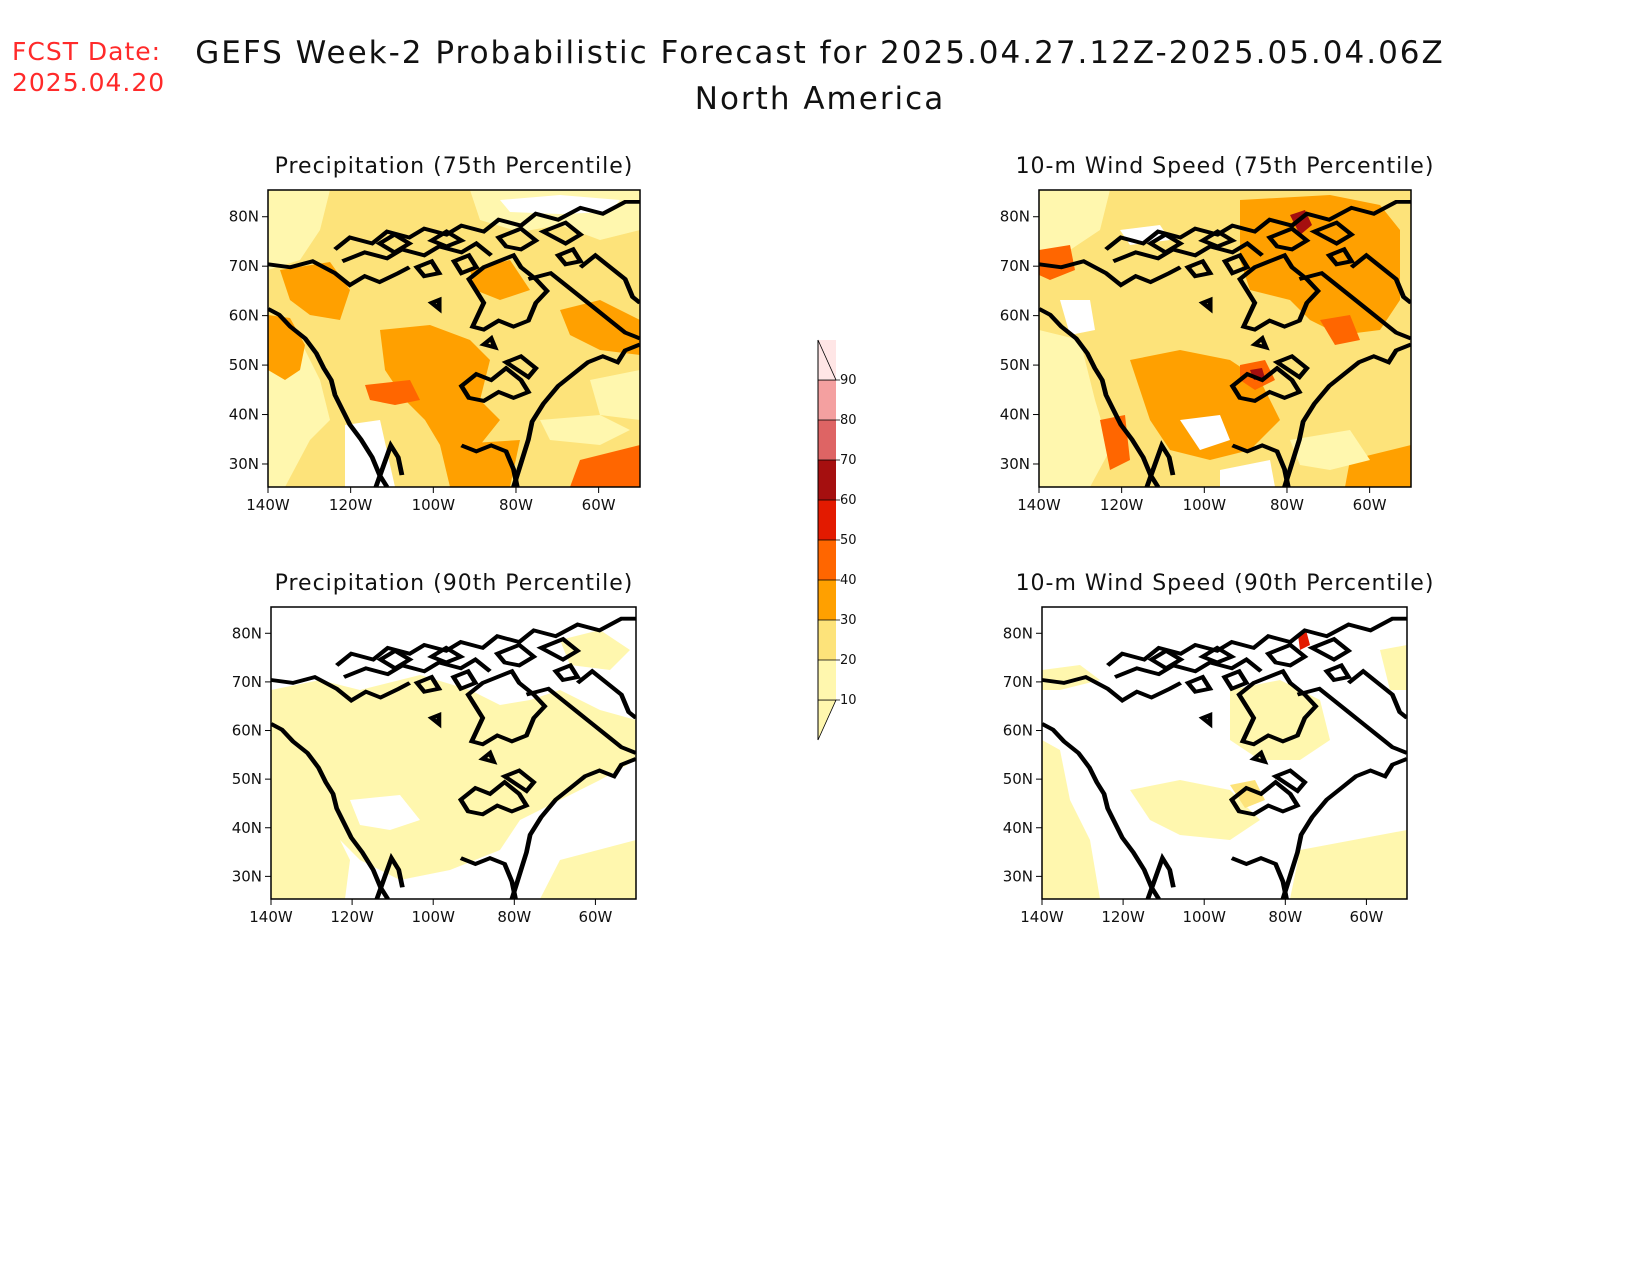 The width and height of the screenshot is (1650, 1275). Describe the element at coordinates (454, 338) in the screenshot. I see `precip-75-field` at that location.